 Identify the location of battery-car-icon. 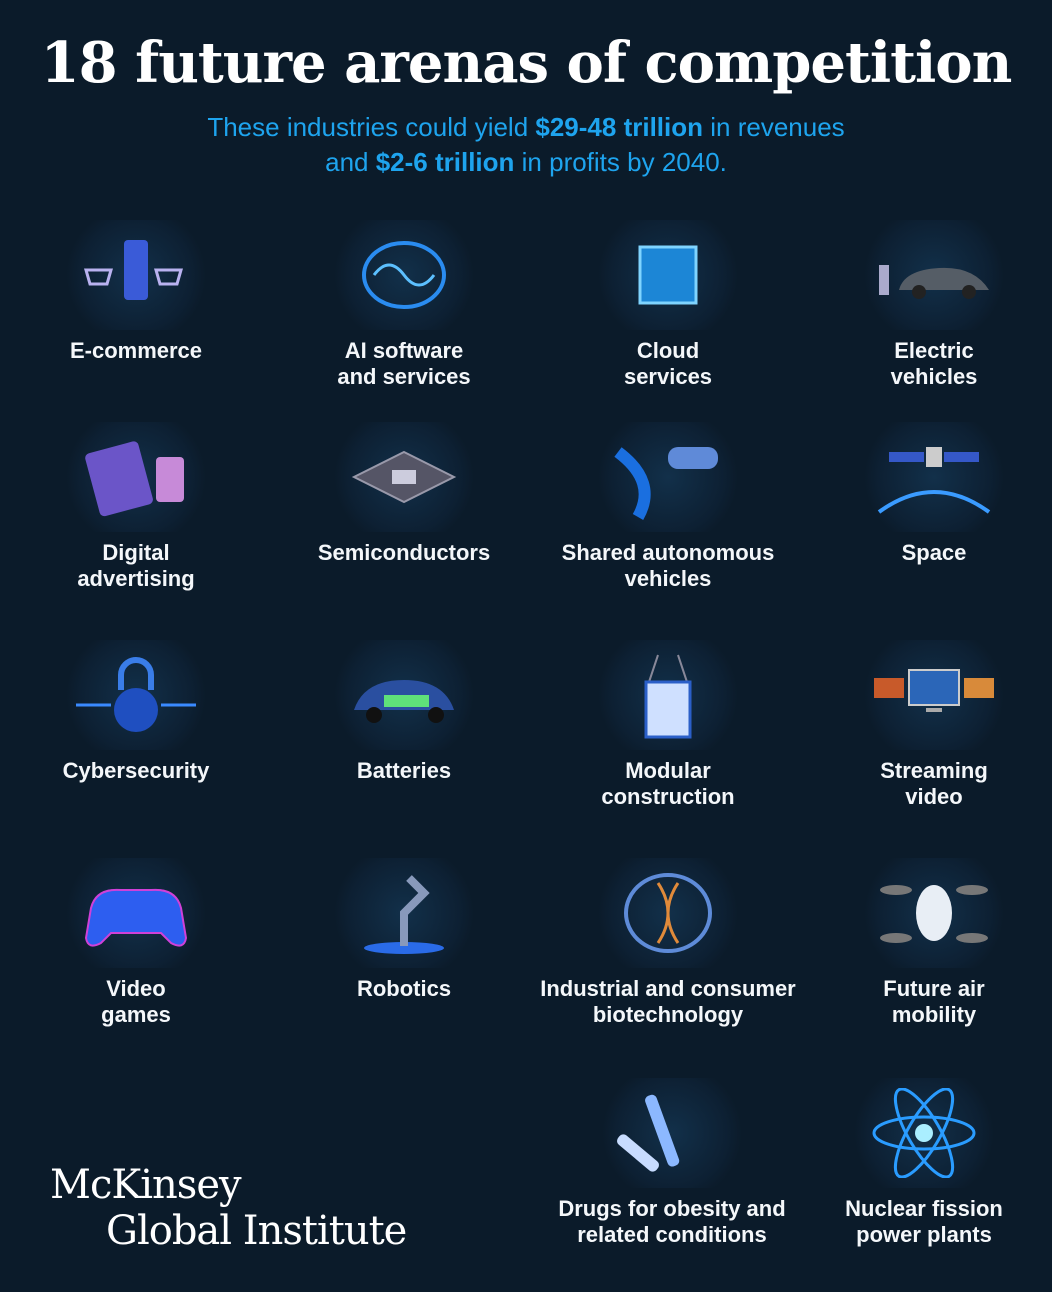
(404, 695).